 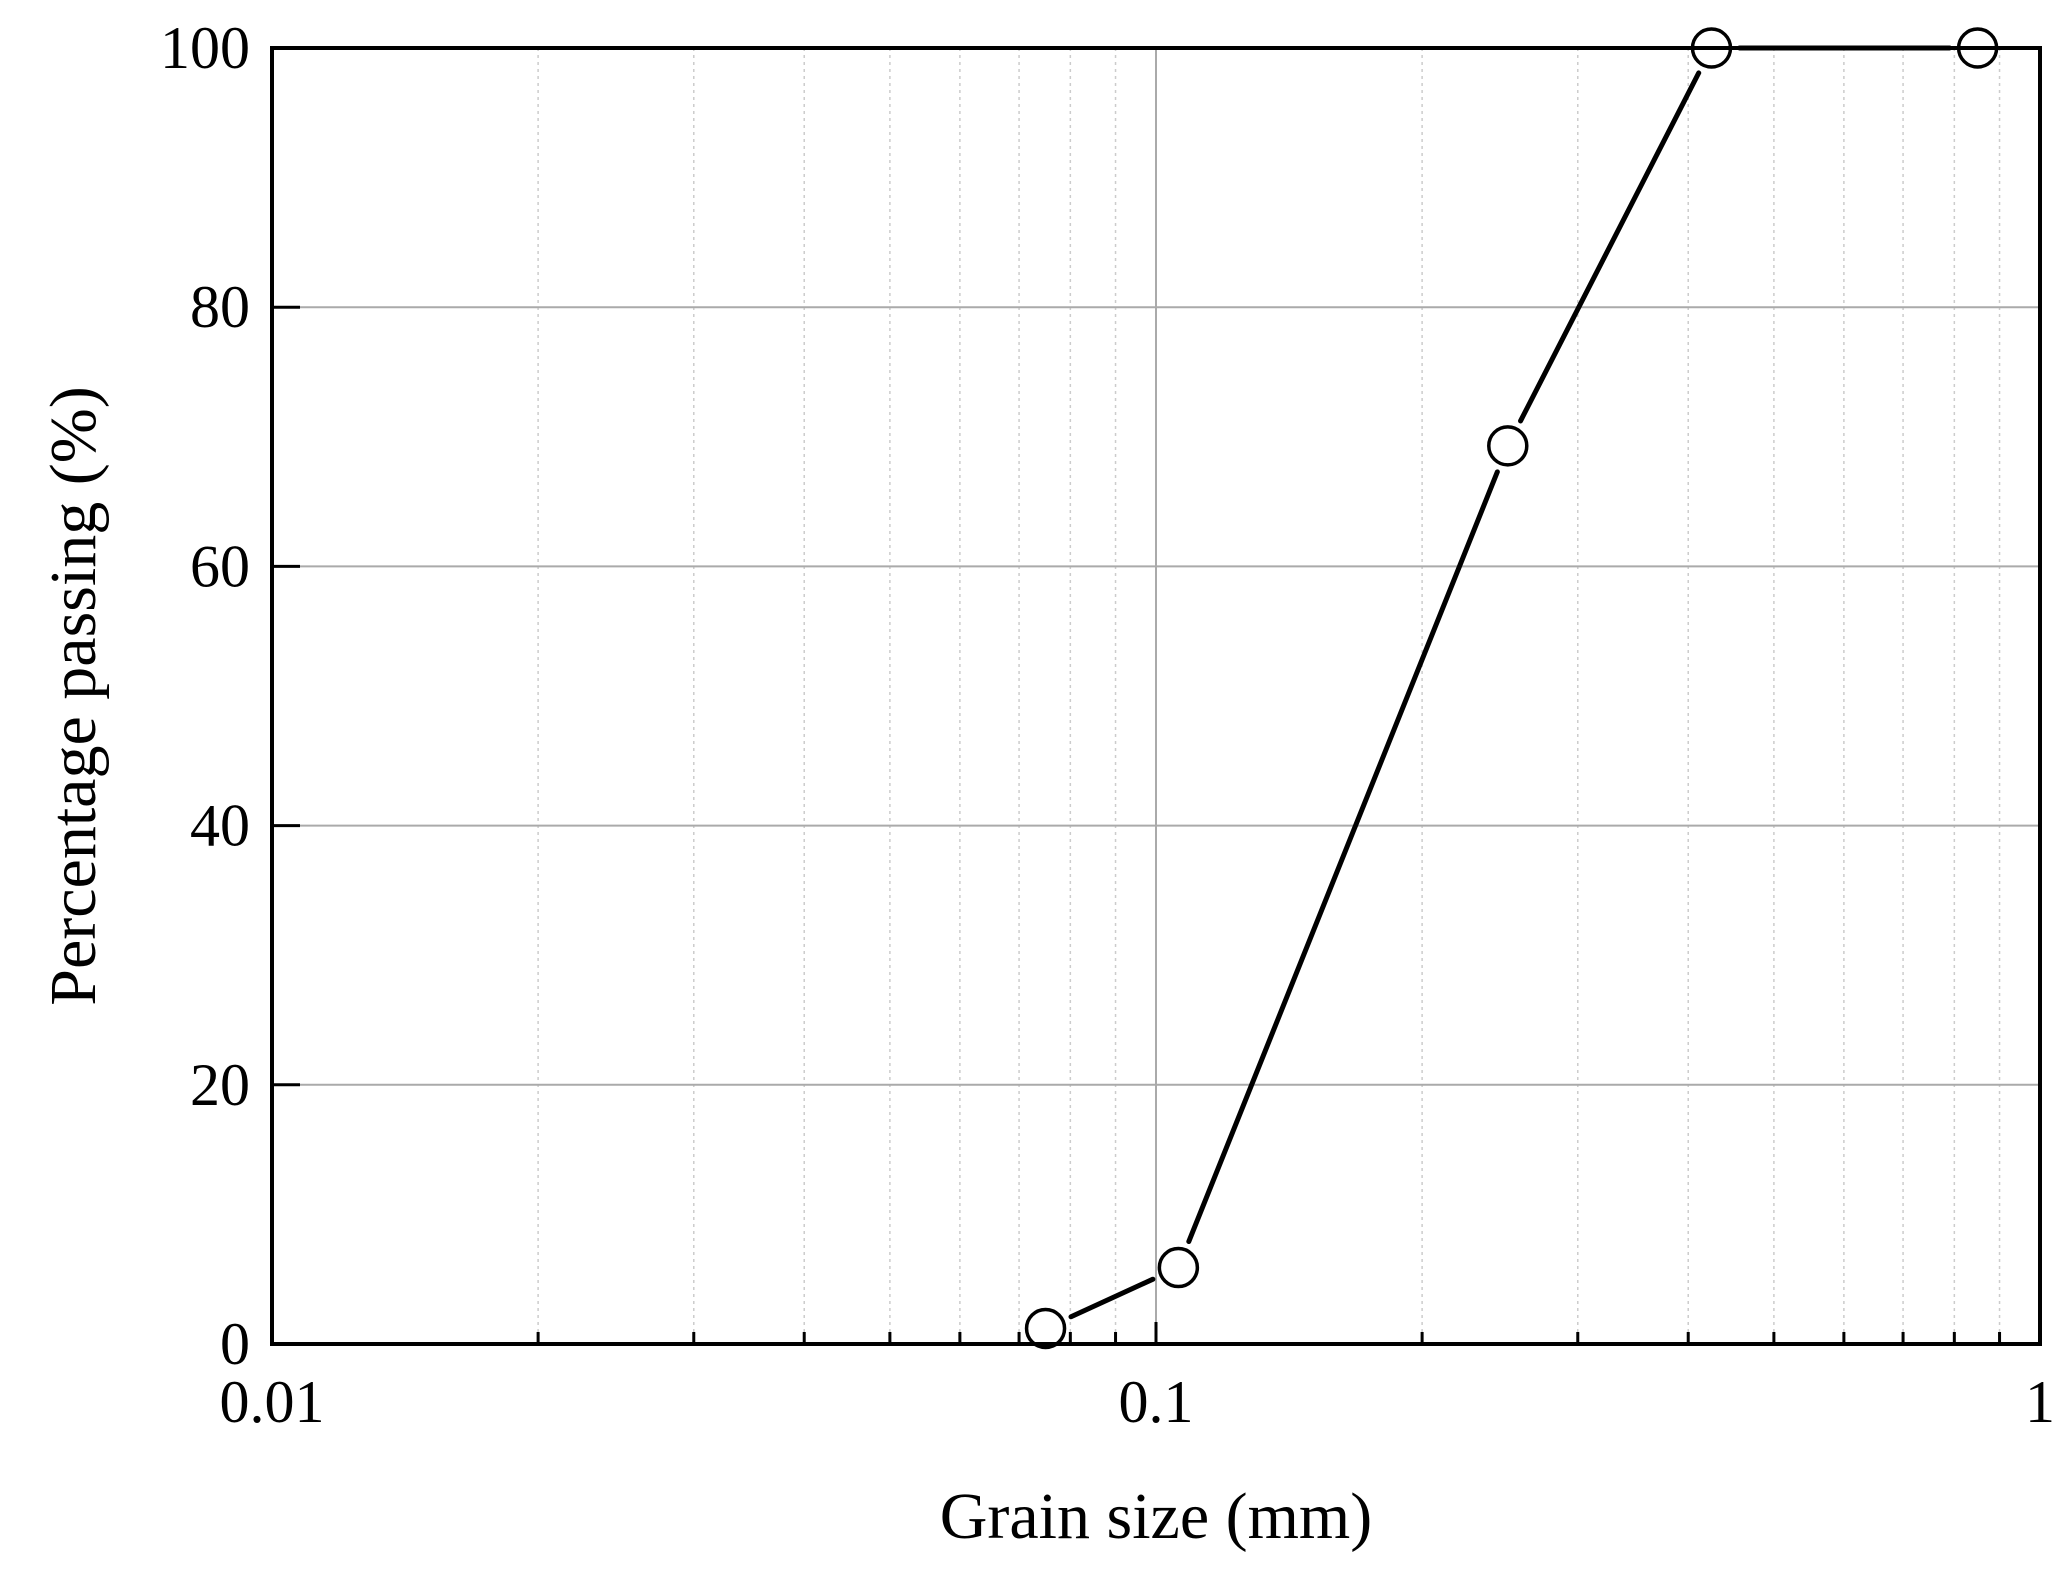 I want to click on y-tick-label: 100, so click(x=205, y=48).